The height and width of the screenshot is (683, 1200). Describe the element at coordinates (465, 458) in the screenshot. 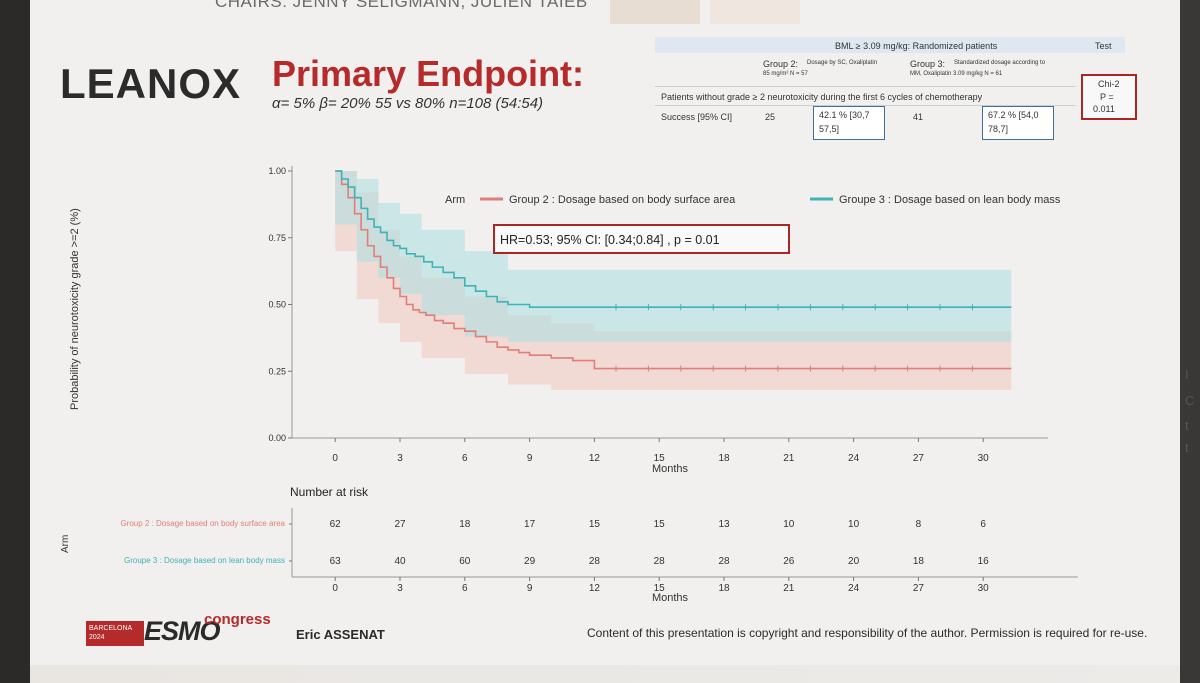

I see `x-tick-label: 6` at that location.